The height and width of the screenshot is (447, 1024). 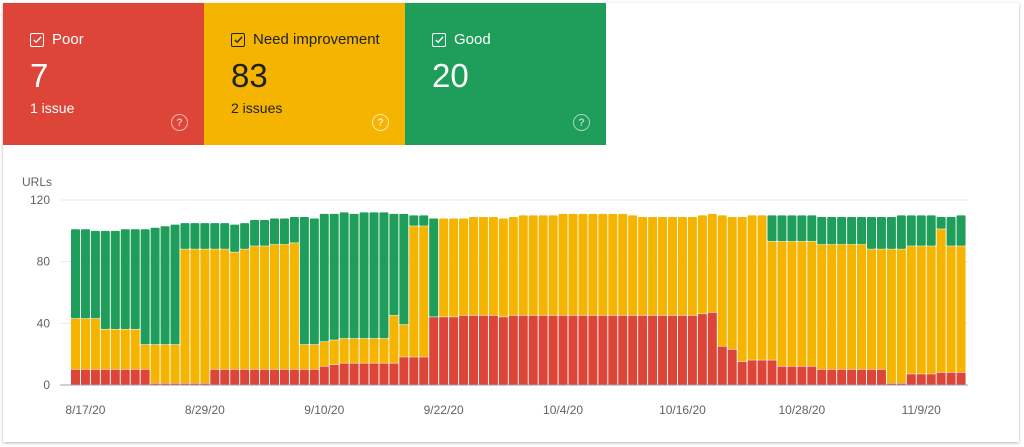 What do you see at coordinates (505, 74) in the screenshot?
I see `filter-card-good: Good 20 ?` at bounding box center [505, 74].